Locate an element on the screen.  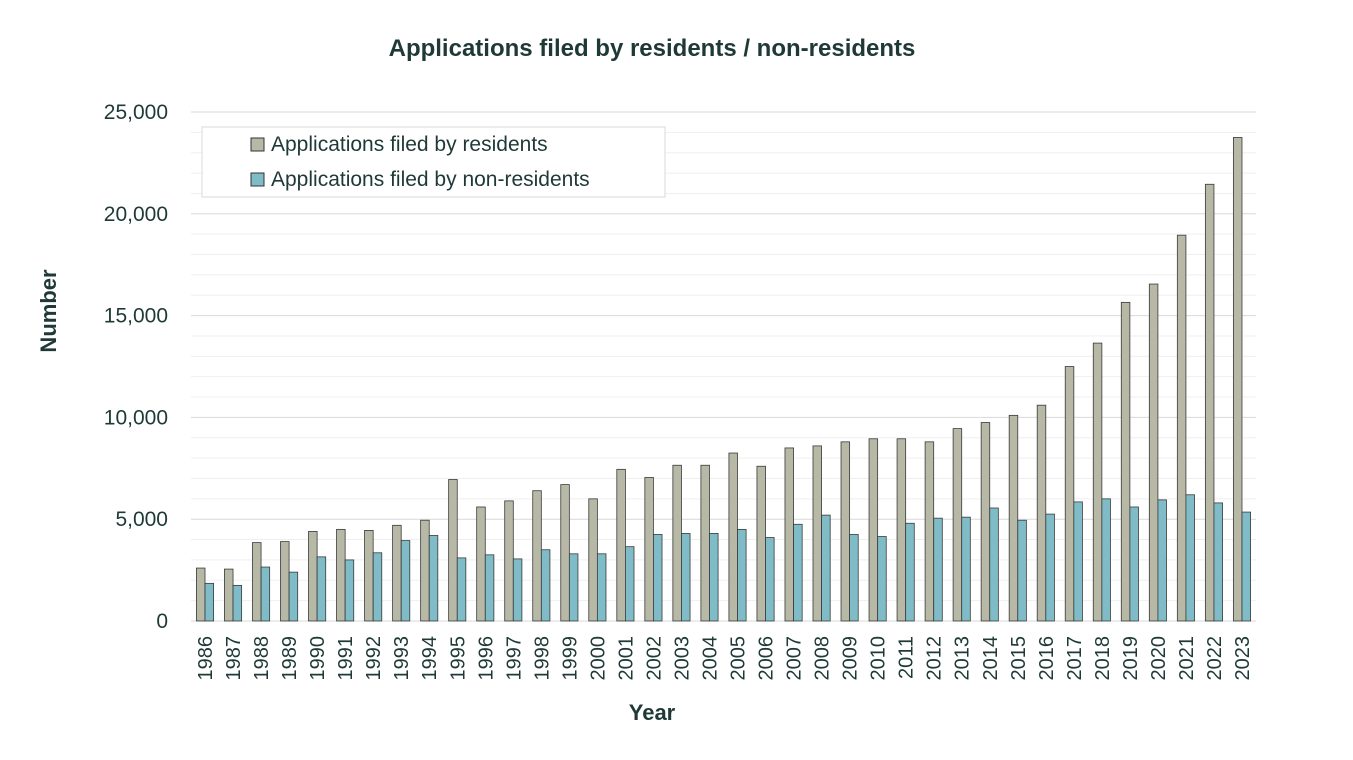
x-tick-label: 1996 is located at coordinates (486, 658).